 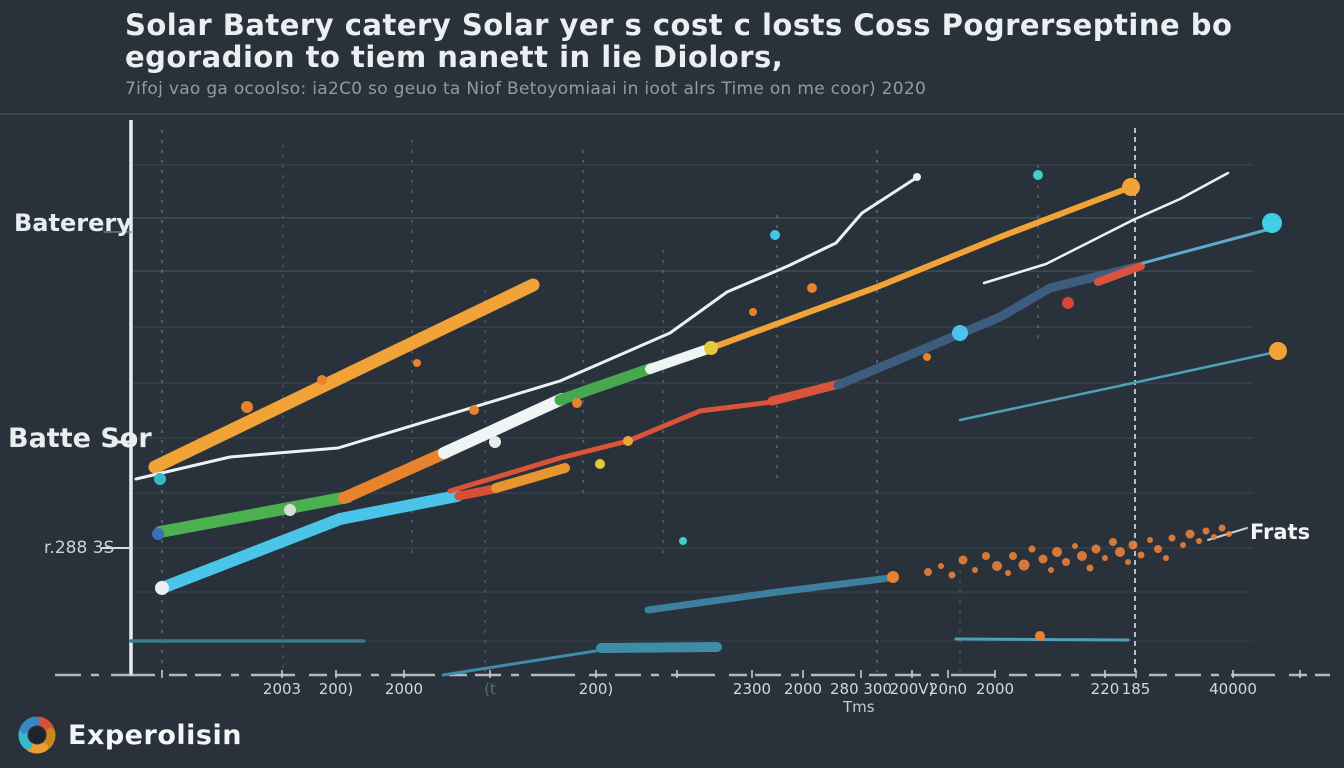 What do you see at coordinates (541, 659) in the screenshot?
I see `line-teal-rise` at bounding box center [541, 659].